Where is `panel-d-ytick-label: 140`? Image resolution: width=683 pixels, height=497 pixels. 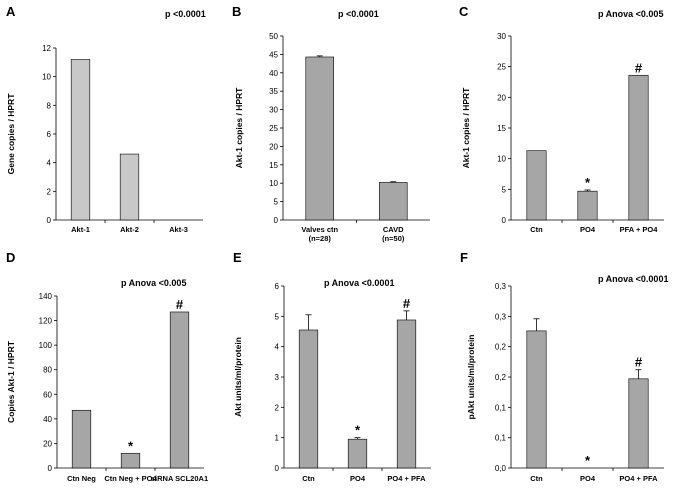 panel-d-ytick-label: 140 is located at coordinates (46, 296).